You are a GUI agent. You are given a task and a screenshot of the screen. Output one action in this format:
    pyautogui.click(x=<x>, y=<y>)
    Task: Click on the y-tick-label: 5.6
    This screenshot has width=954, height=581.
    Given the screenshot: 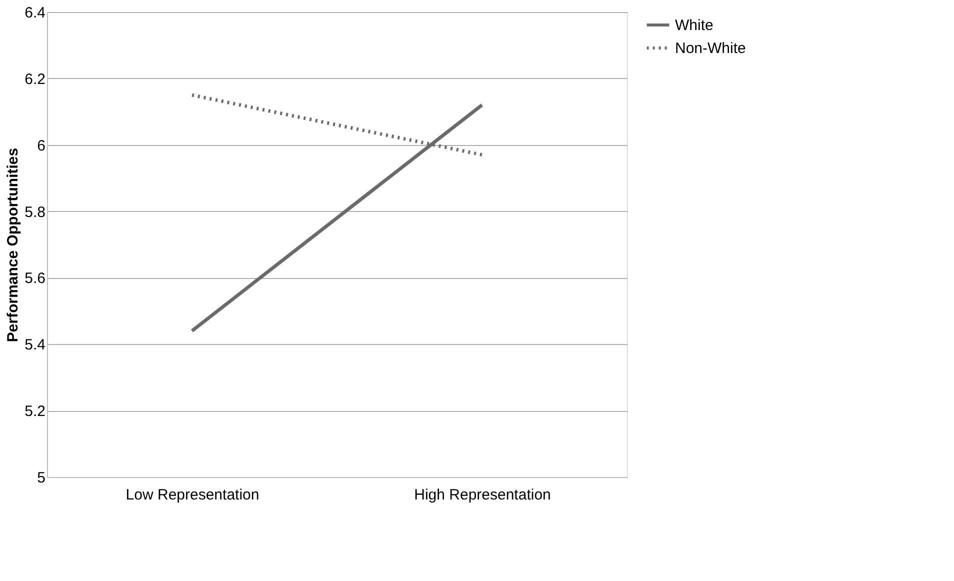 What is the action you would take?
    pyautogui.click(x=35, y=279)
    